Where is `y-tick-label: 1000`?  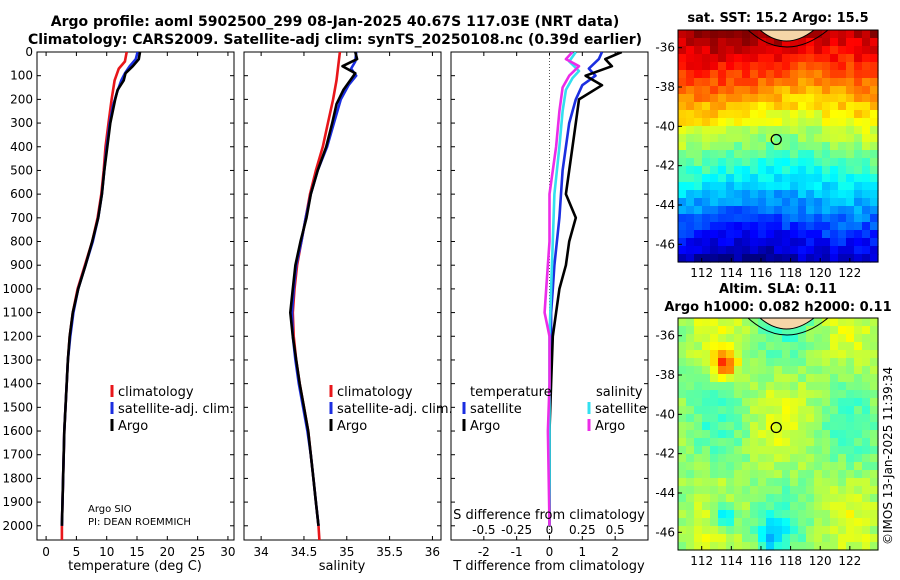
y-tick-label: 1000 is located at coordinates (17, 289).